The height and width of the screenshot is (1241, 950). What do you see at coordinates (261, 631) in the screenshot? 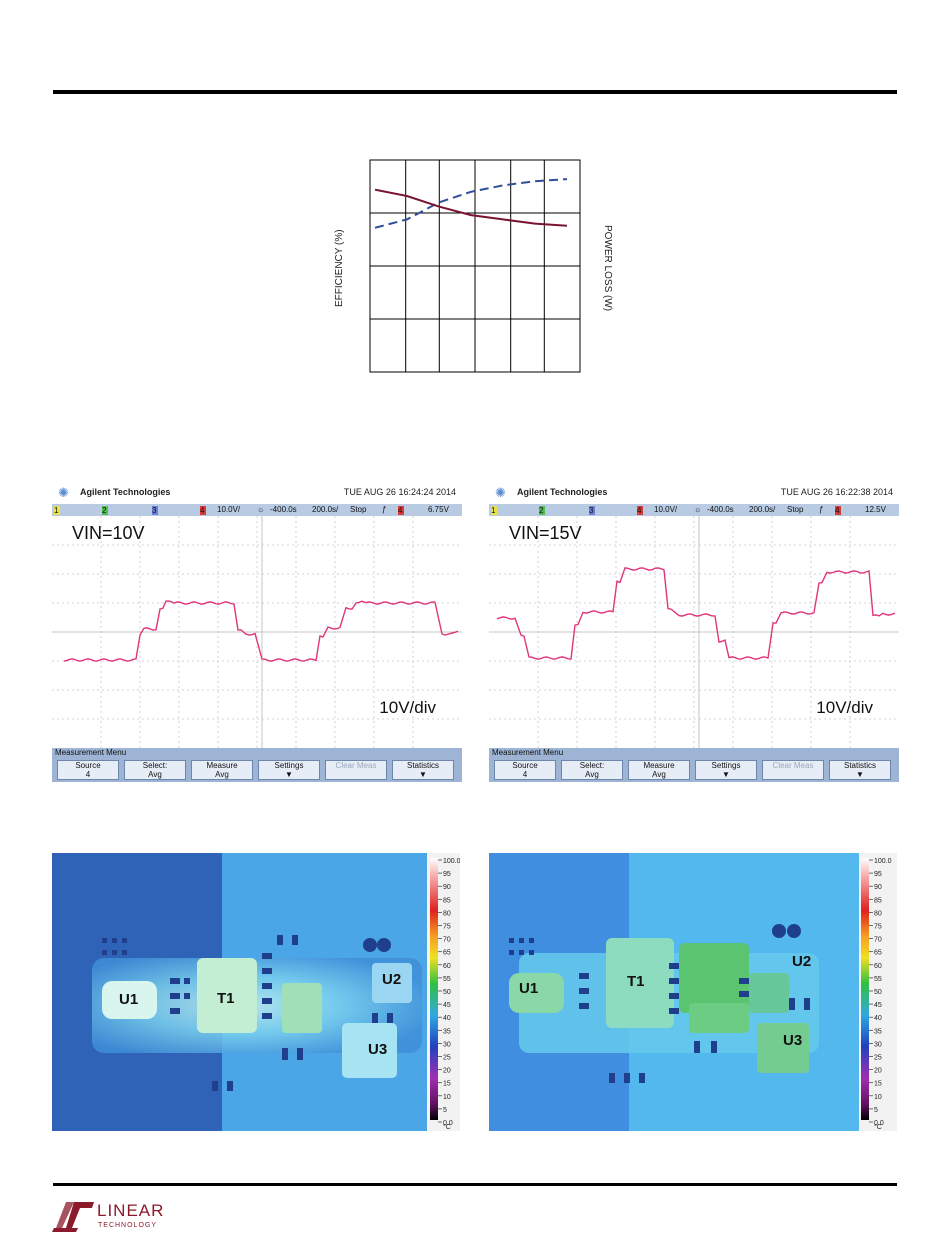
I see `scope-waveform` at bounding box center [261, 631].